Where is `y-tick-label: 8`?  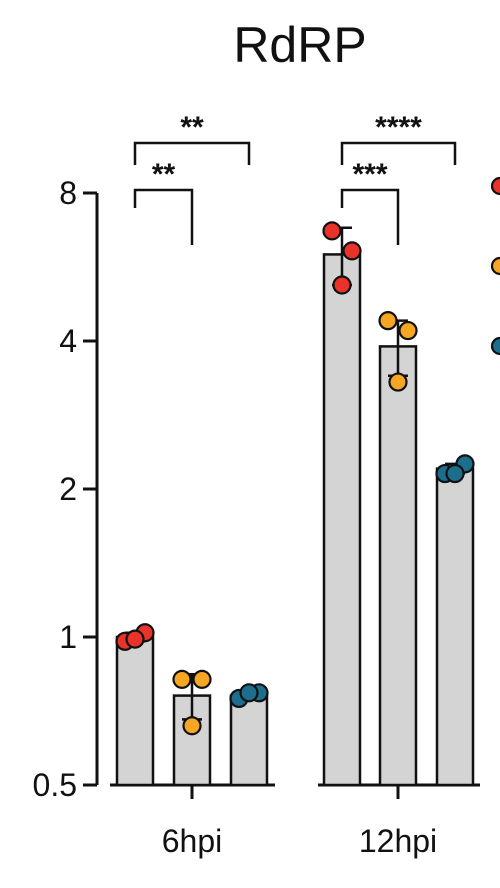
y-tick-label: 8 is located at coordinates (68, 193).